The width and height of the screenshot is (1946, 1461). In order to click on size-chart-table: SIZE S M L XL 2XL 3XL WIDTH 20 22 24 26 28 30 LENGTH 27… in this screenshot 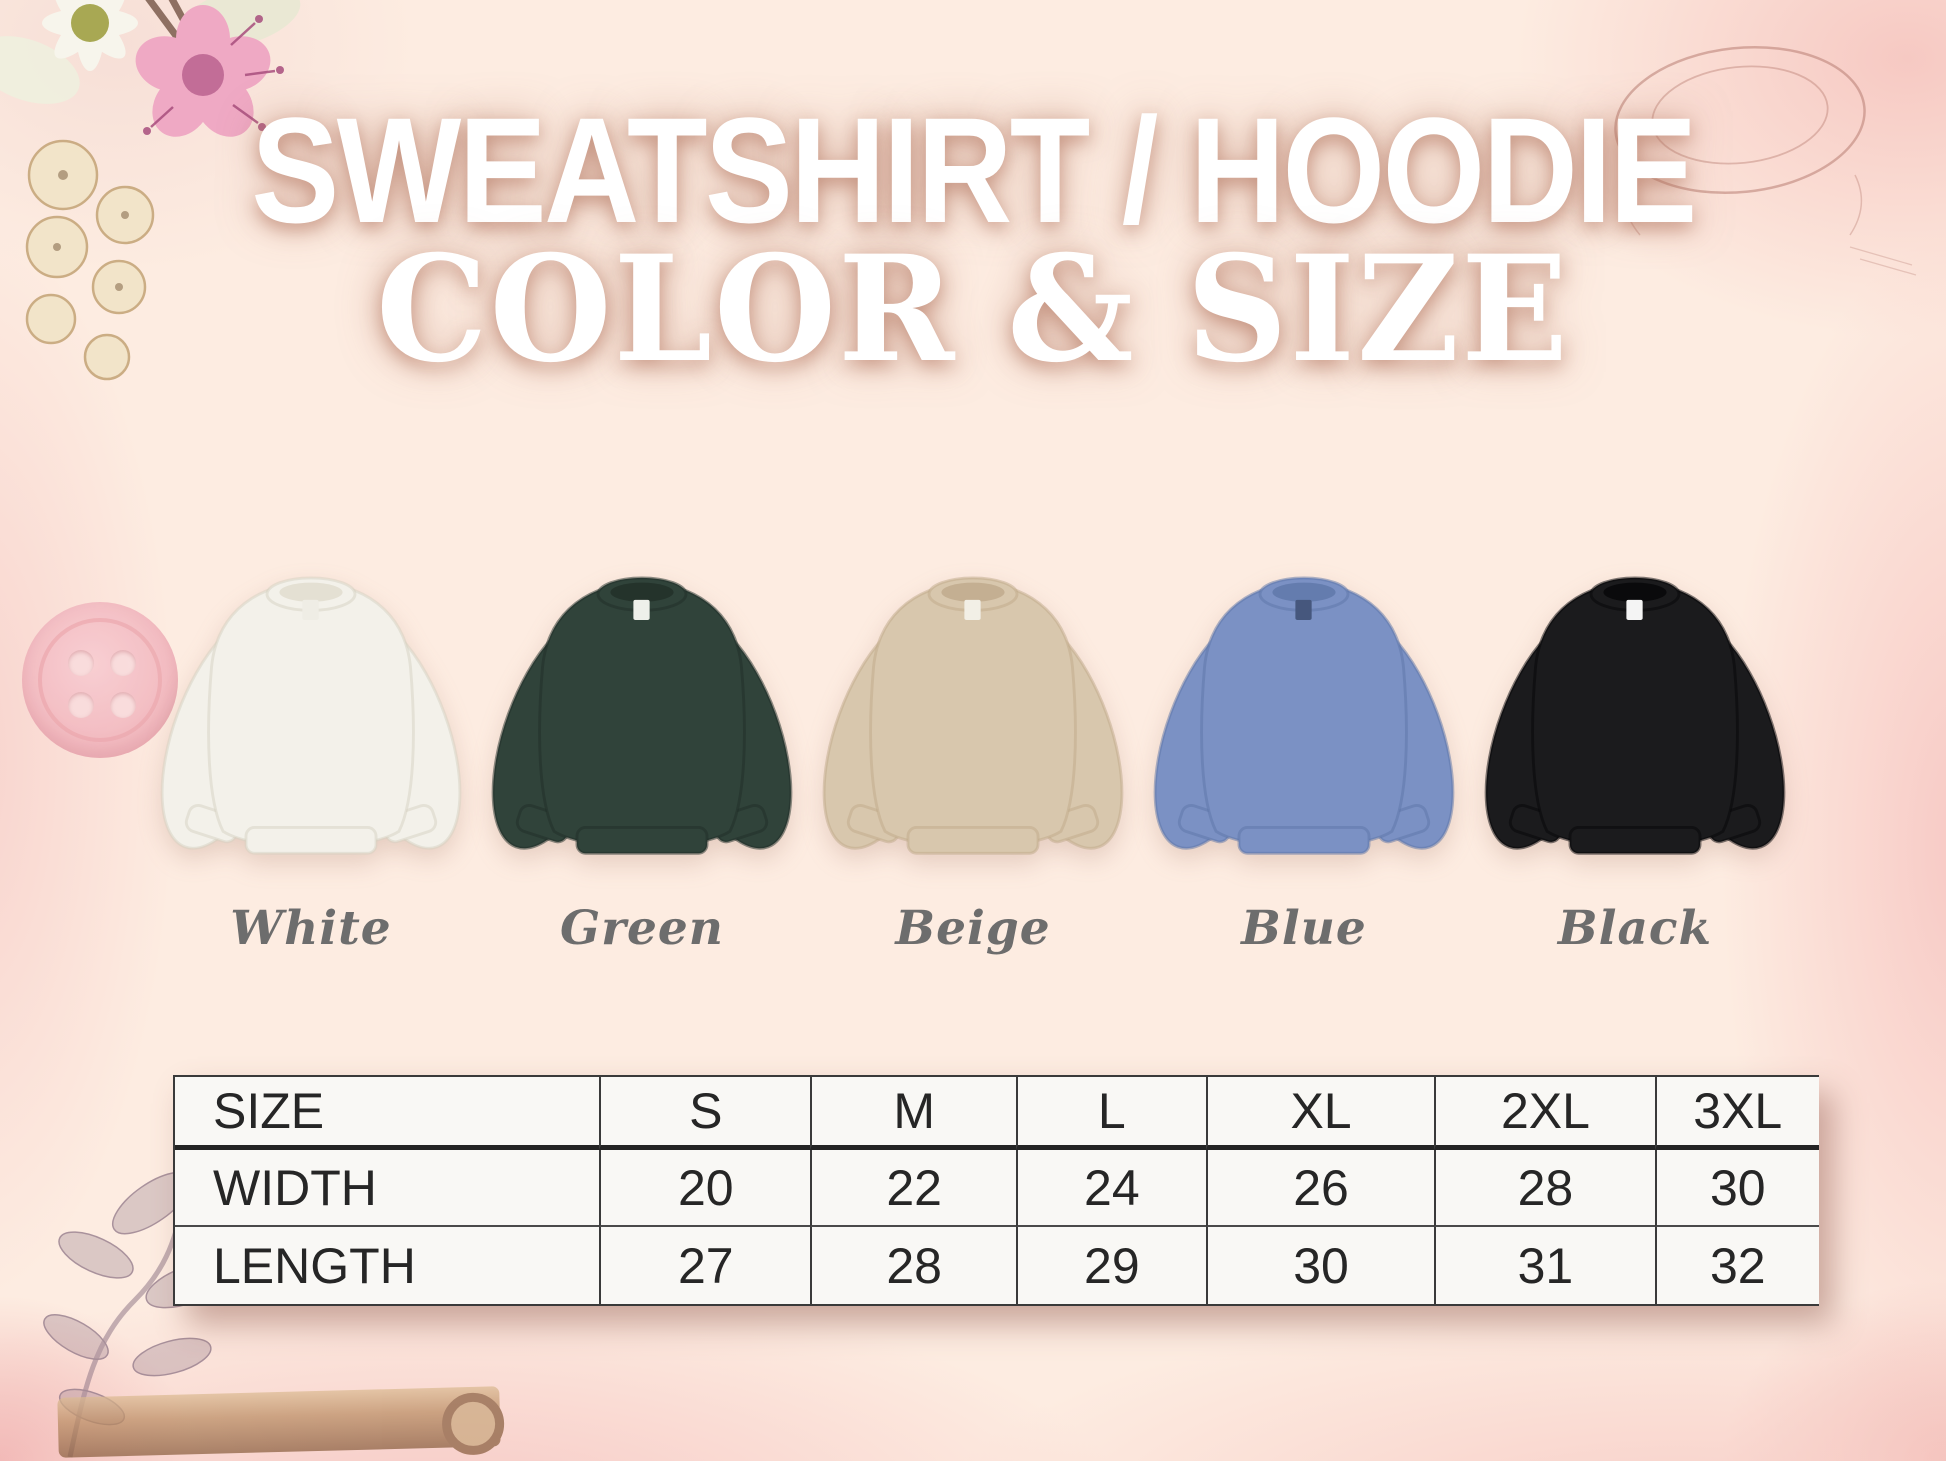, I will do `click(996, 1190)`.